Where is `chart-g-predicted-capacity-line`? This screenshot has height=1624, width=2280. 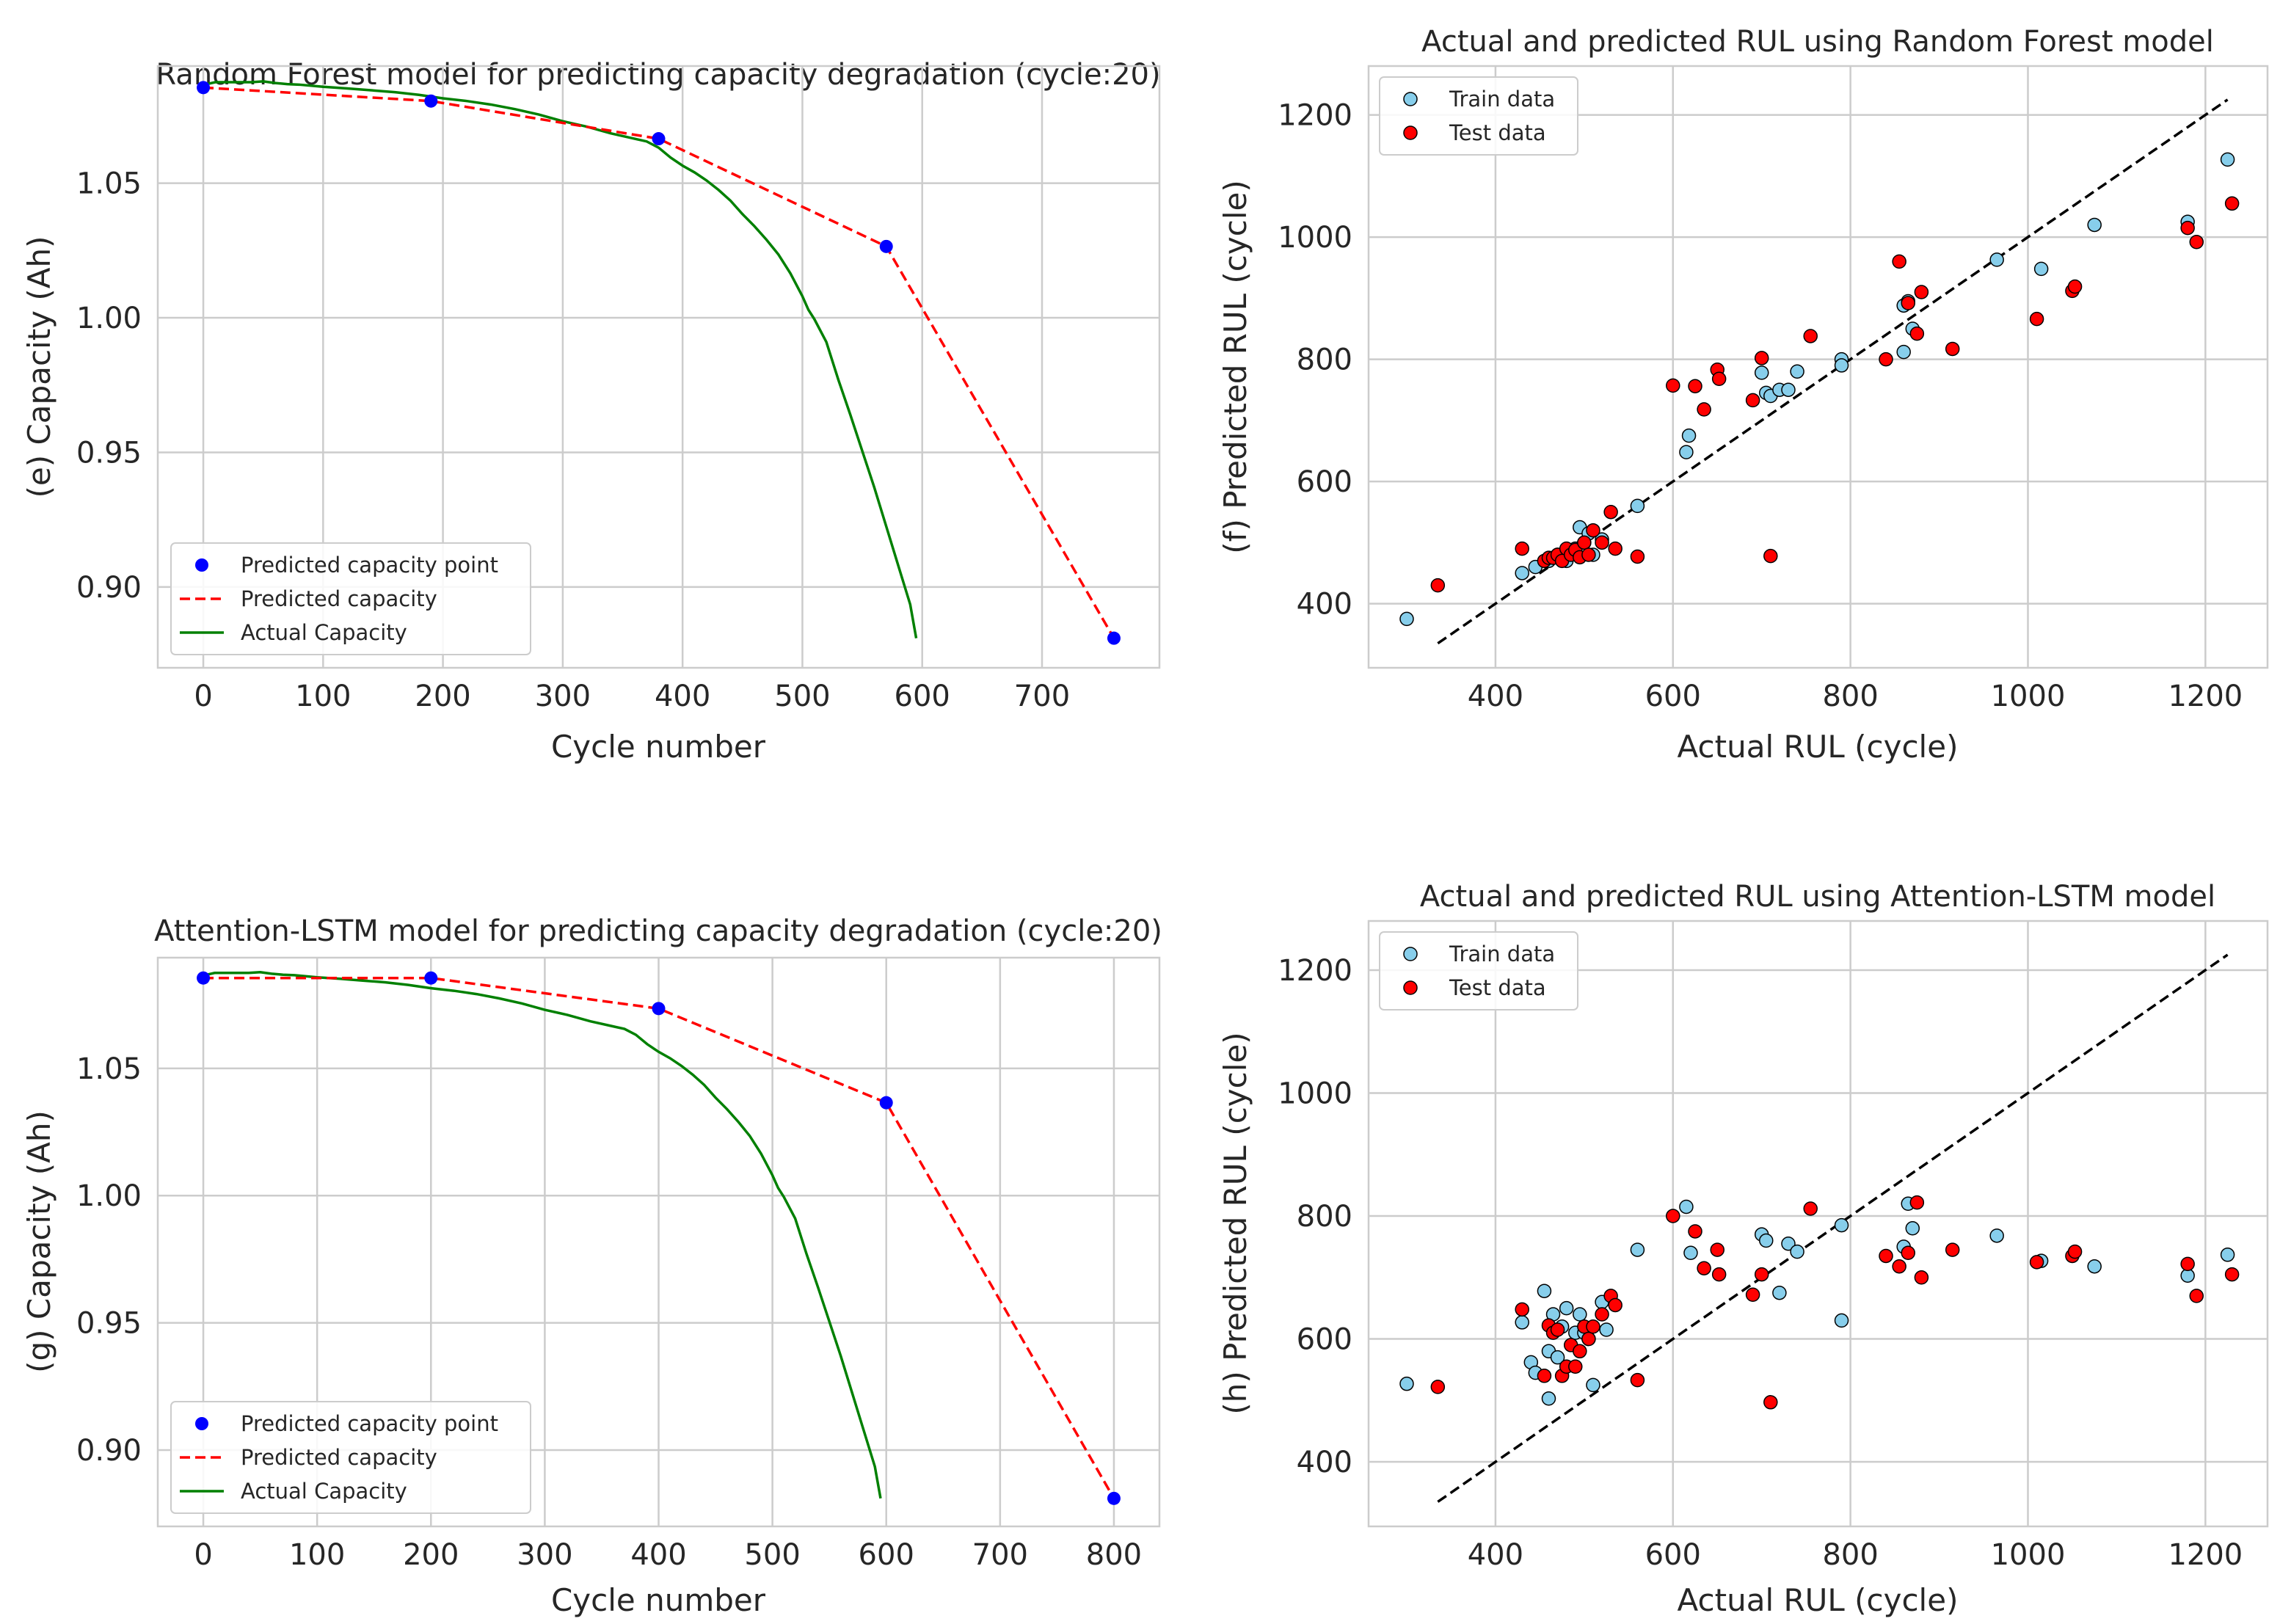
chart-g-predicted-capacity-line is located at coordinates (659, 1237).